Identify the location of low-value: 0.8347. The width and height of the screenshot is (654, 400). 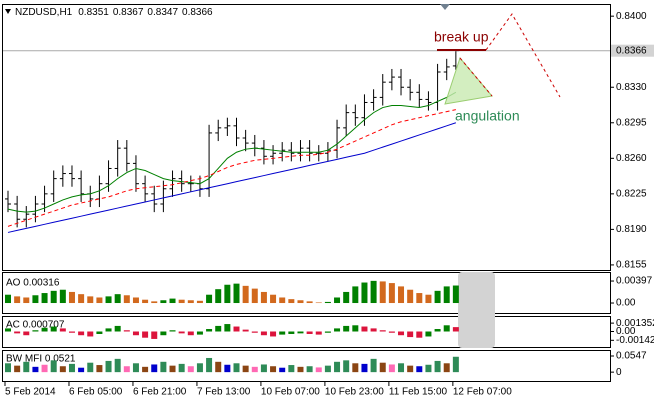
(162, 12).